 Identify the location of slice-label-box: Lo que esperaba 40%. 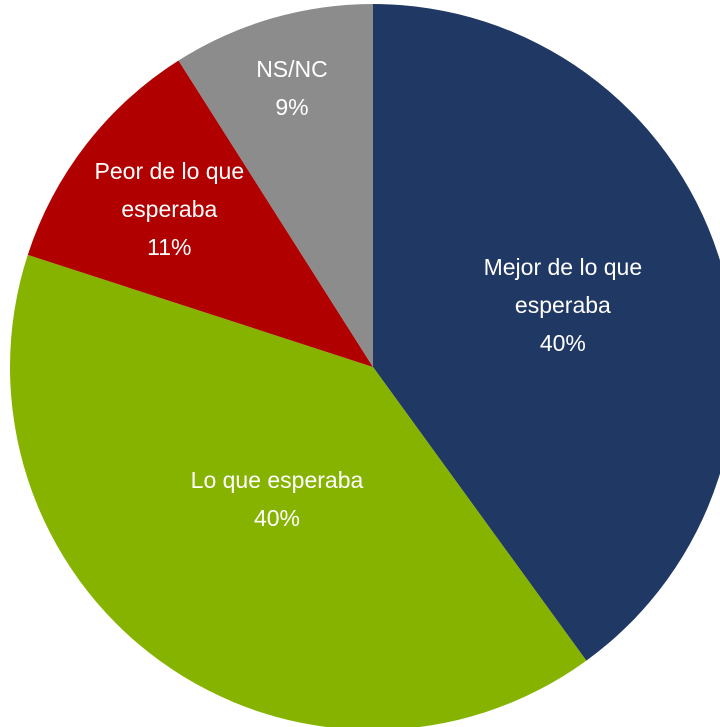
(277, 499).